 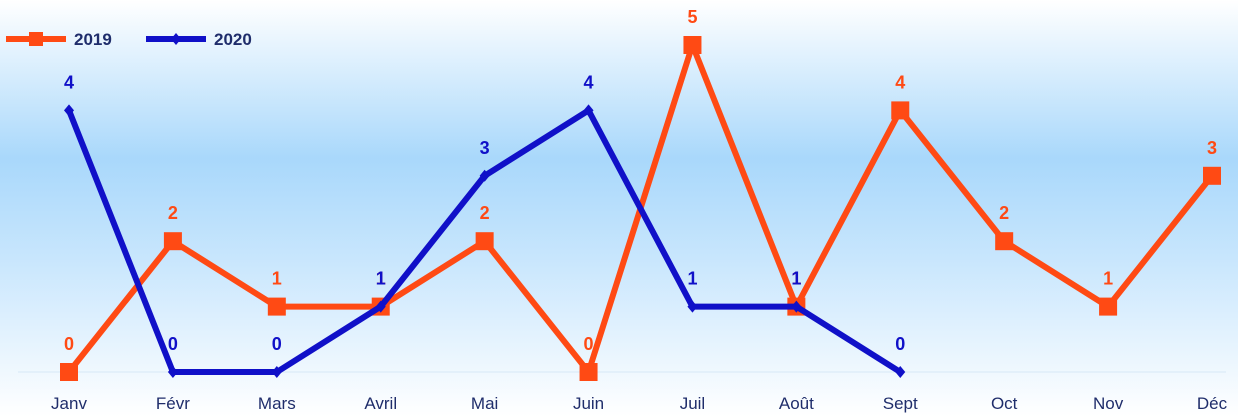 I want to click on x-tick-label: Oct, so click(x=1004, y=403).